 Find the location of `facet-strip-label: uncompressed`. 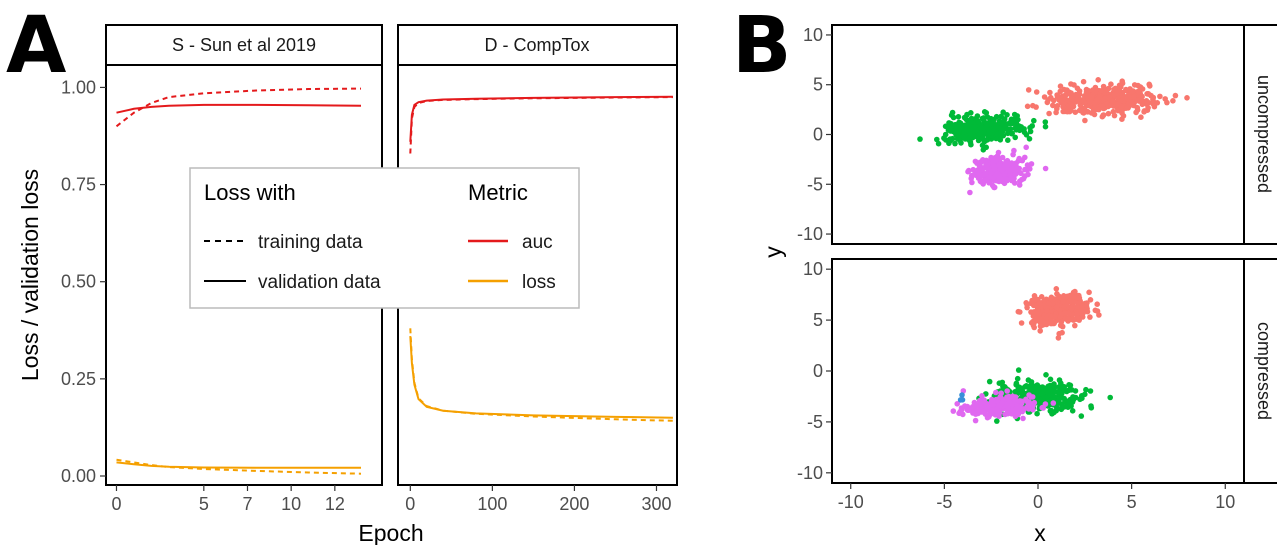

facet-strip-label: uncompressed is located at coordinates (1264, 134).